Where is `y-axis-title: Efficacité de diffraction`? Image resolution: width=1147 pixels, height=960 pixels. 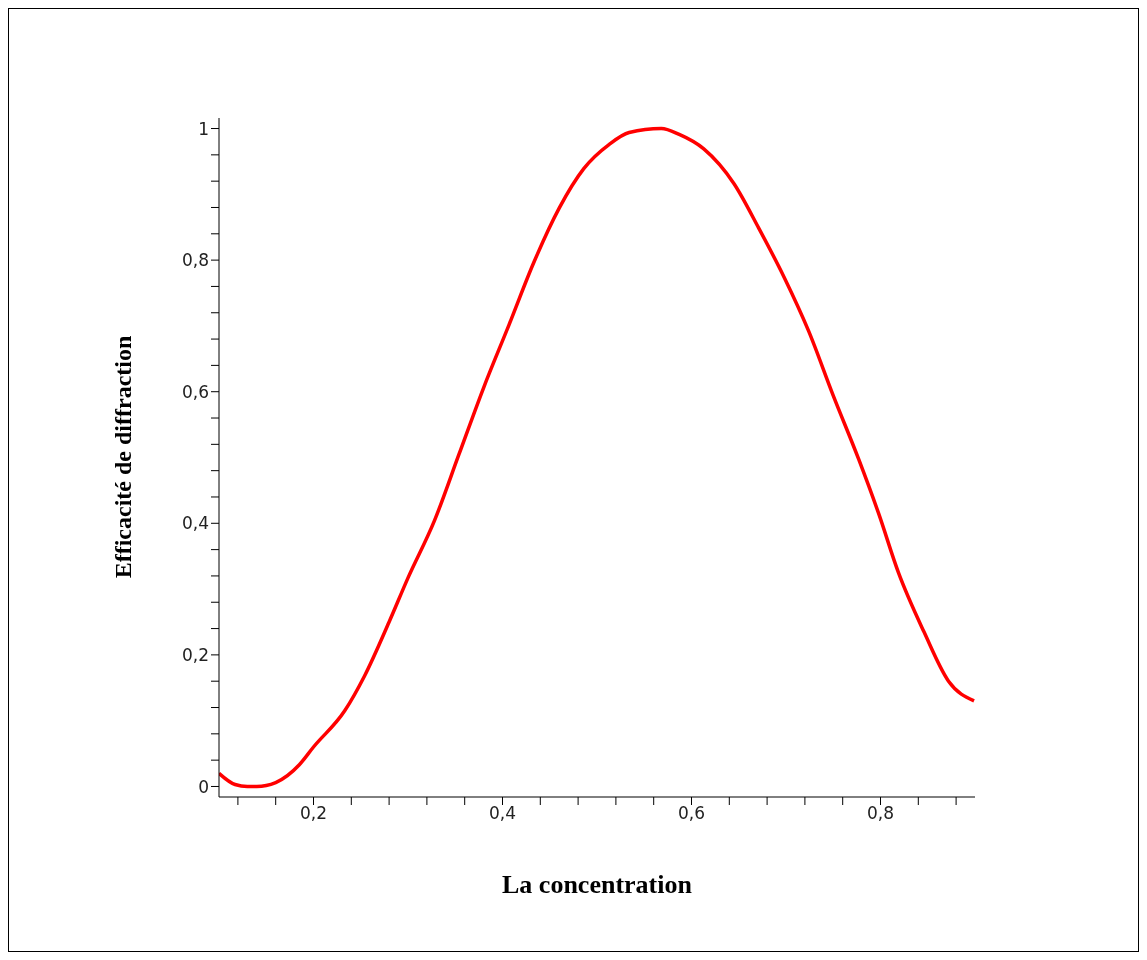 y-axis-title: Efficacité de diffraction is located at coordinates (123, 457).